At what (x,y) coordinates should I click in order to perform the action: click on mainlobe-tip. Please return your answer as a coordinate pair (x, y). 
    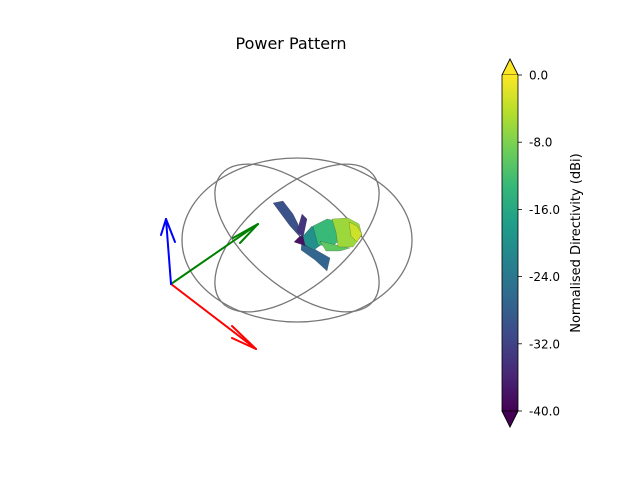
    Looking at the image, I should click on (355, 232).